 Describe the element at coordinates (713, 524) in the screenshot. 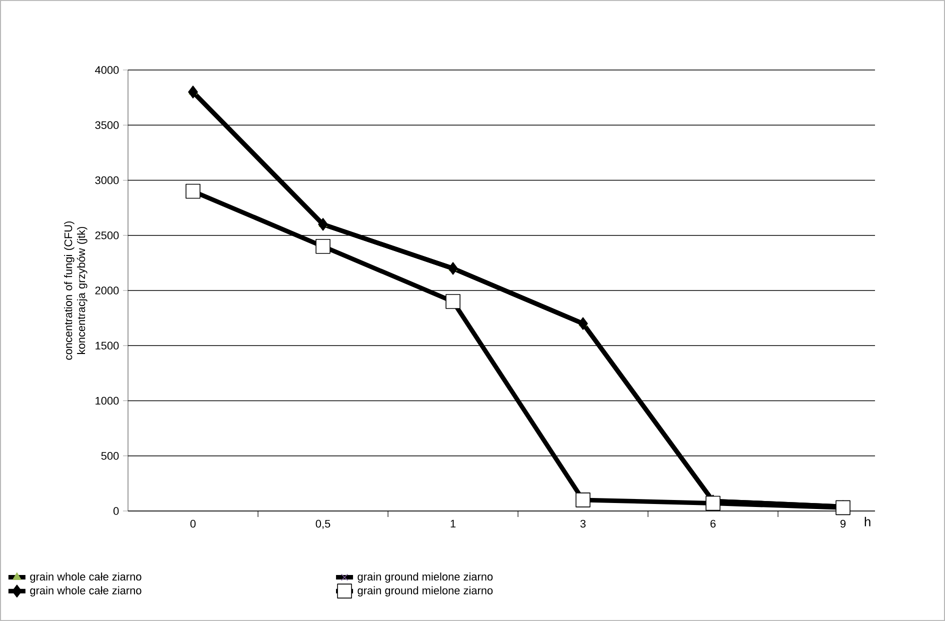

I see `x-tick-label: 6` at that location.